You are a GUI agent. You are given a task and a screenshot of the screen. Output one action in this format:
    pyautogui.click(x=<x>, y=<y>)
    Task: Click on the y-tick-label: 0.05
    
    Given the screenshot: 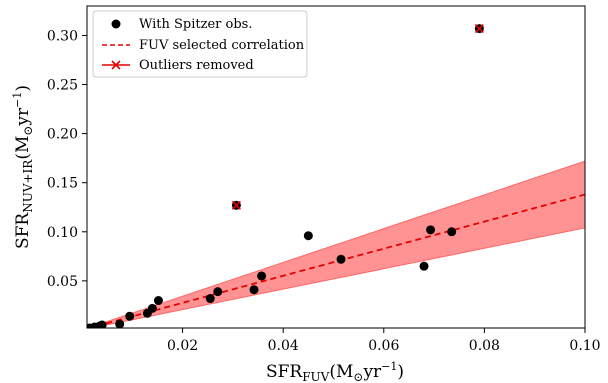 What is the action you would take?
    pyautogui.click(x=62, y=282)
    